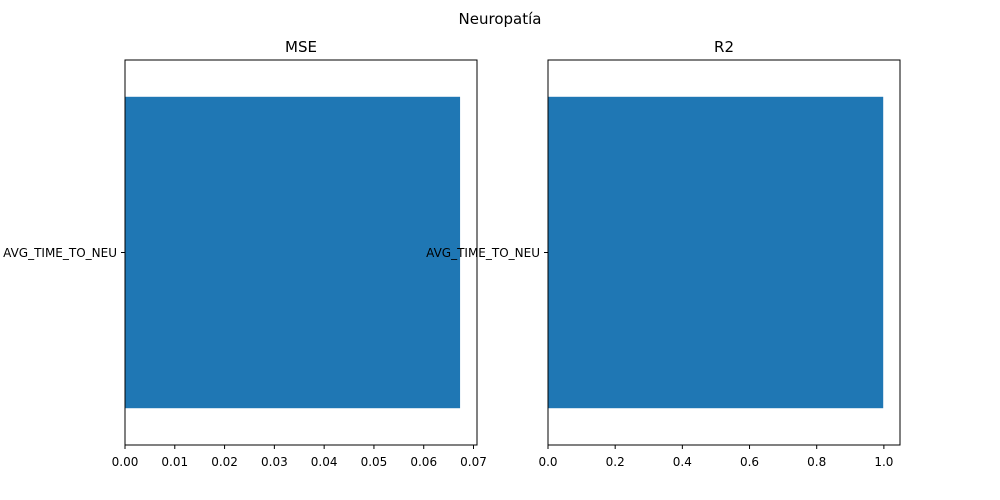  I want to click on mse-xtick-label: 0.00, so click(125, 462).